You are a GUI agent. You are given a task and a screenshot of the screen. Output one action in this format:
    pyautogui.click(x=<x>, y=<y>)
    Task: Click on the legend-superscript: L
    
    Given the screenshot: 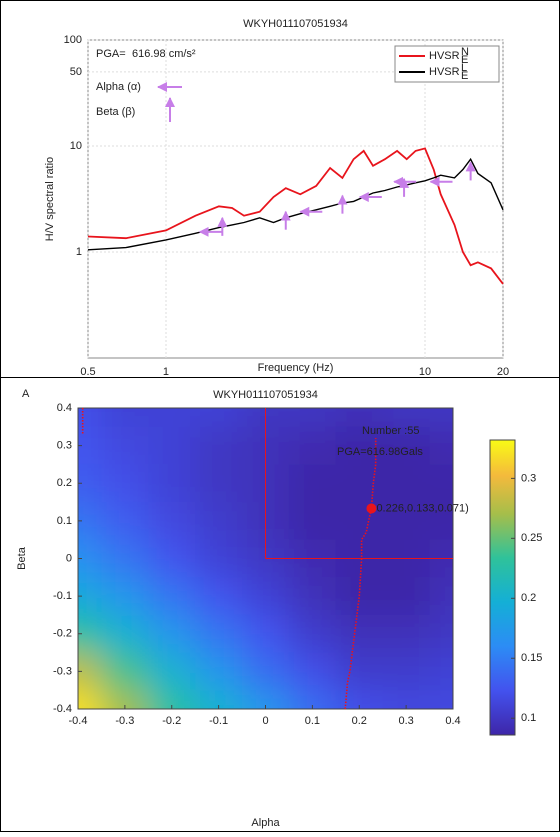 What is the action you would take?
    pyautogui.click(x=464, y=68)
    